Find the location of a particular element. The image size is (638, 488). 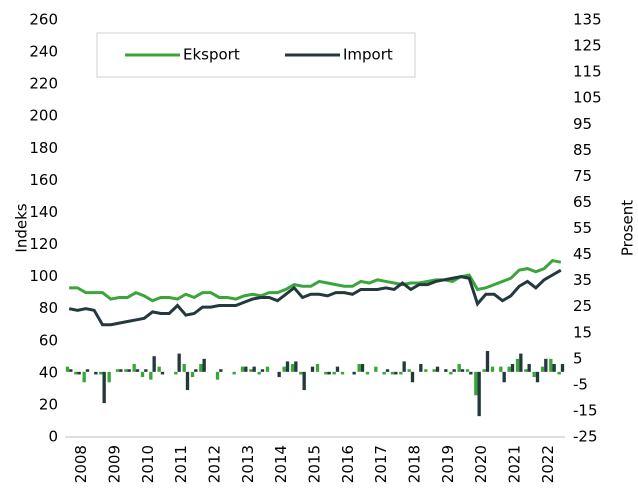

x-tick-label: 2018 is located at coordinates (415, 464).